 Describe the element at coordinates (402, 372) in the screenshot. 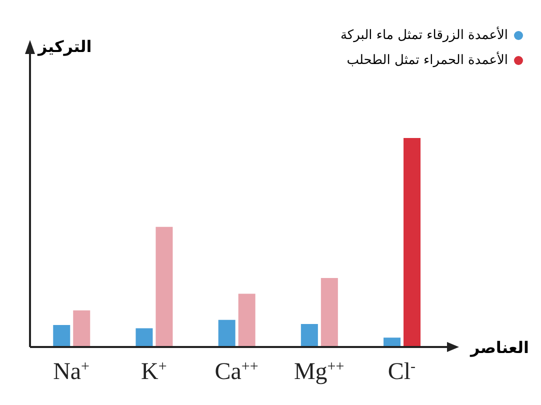

I see `x-tick-label: Cl$^{-}$` at that location.